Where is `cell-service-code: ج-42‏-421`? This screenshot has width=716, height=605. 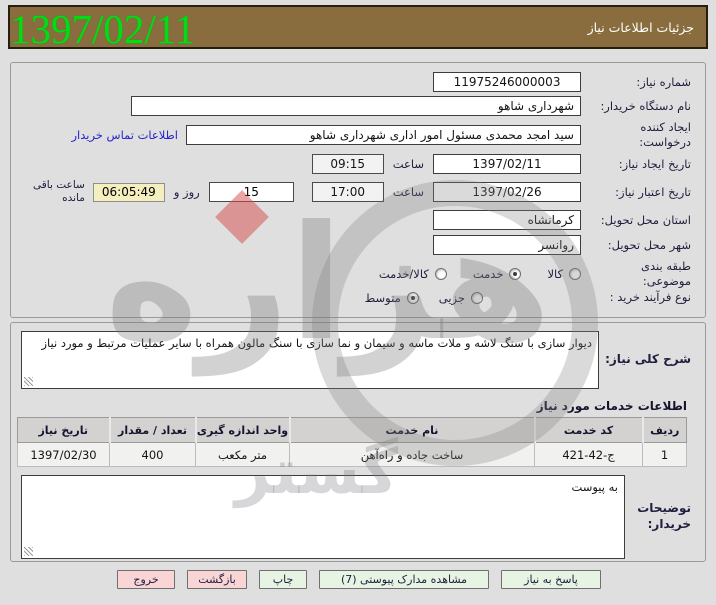 cell-service-code: ج-42‏-421 is located at coordinates (588, 454).